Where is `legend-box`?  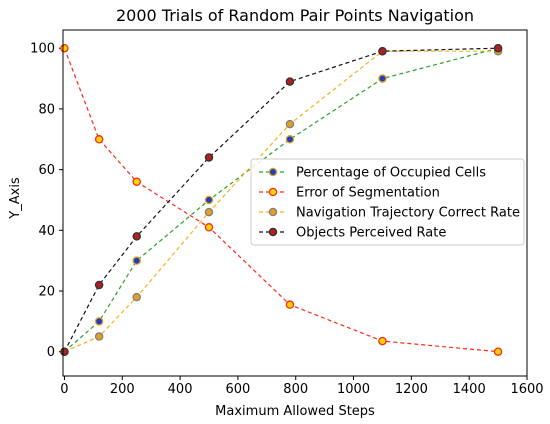 legend-box is located at coordinates (387, 202).